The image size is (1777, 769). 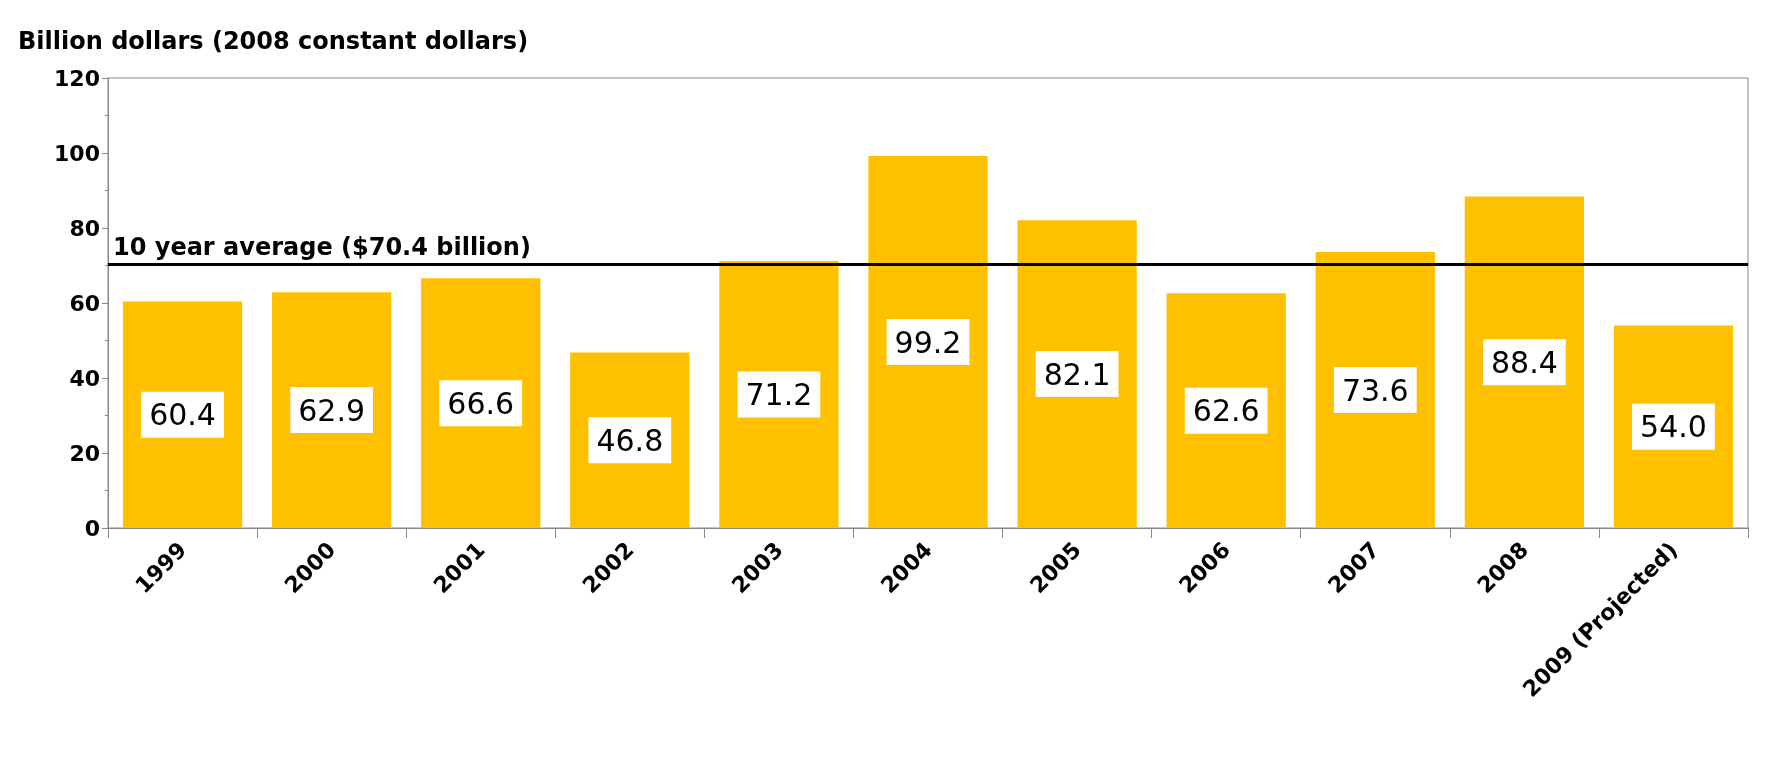 I want to click on data-label: 88.4, so click(x=1524, y=362).